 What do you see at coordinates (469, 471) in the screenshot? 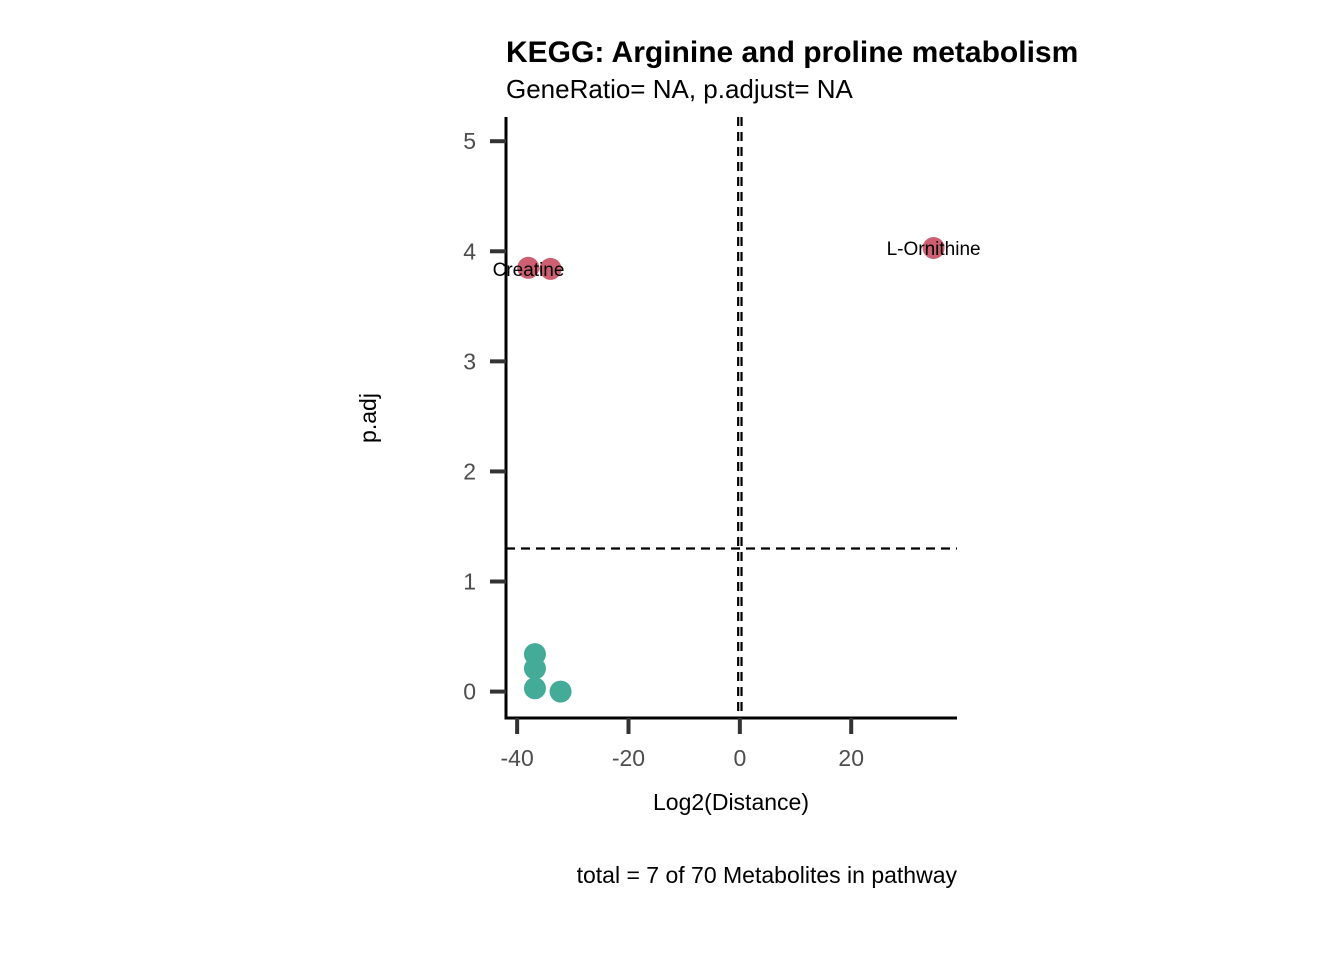
I see `y-tick-label: 2` at bounding box center [469, 471].